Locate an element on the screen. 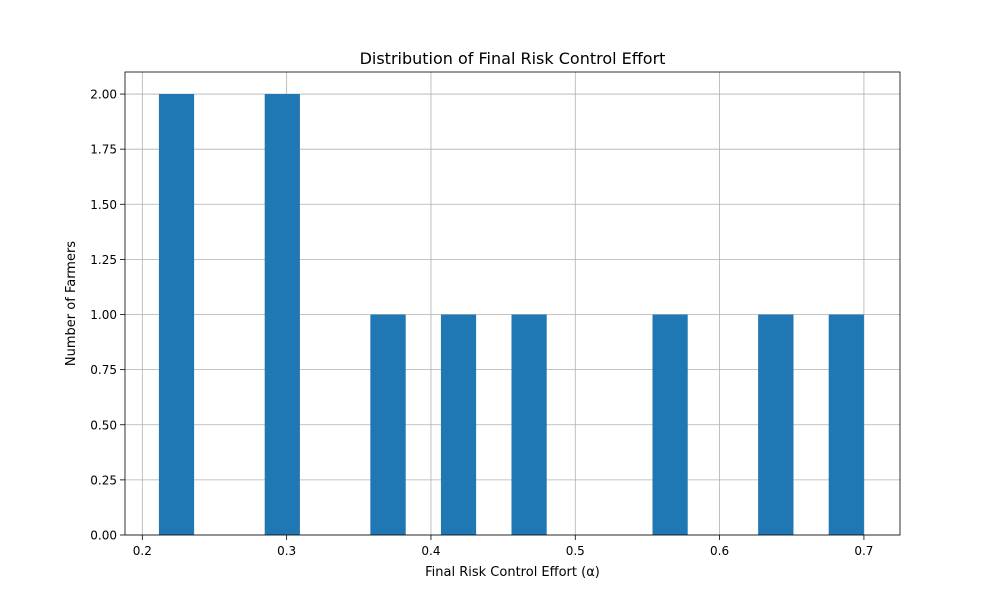 Image resolution: width=1000 pixels, height=600 pixels. y-axis-label: Number of Farmers is located at coordinates (71, 303).